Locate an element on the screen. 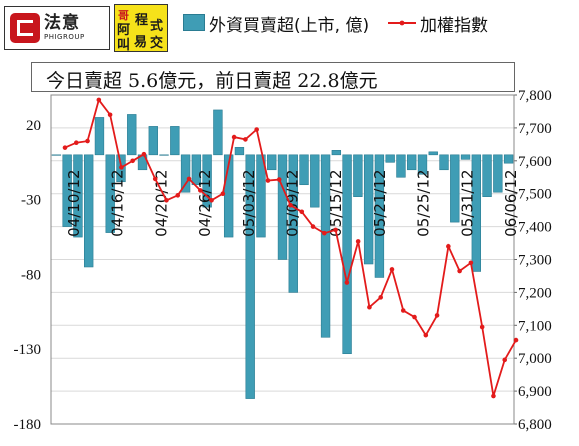  phigroup-logo: 法意 PHIGROUP is located at coordinates (57, 28).